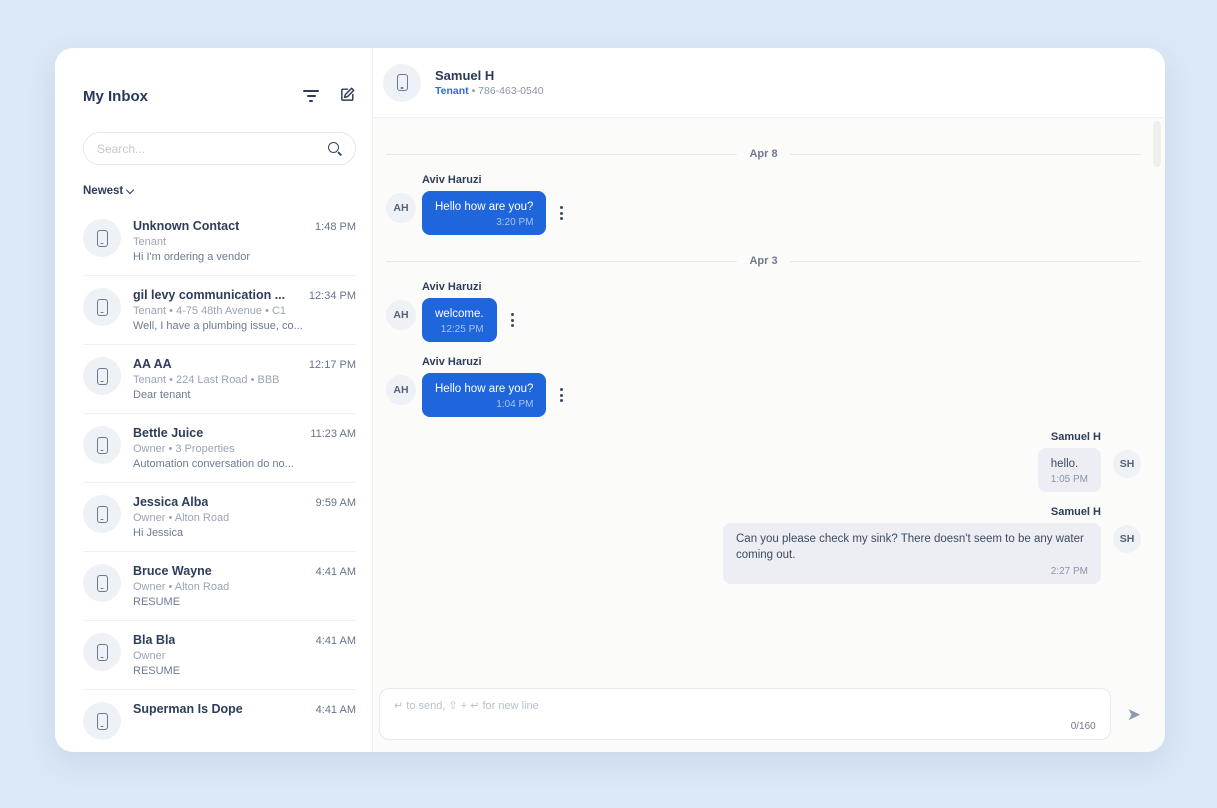 The image size is (1217, 808). I want to click on filter-icon, so click(311, 96).